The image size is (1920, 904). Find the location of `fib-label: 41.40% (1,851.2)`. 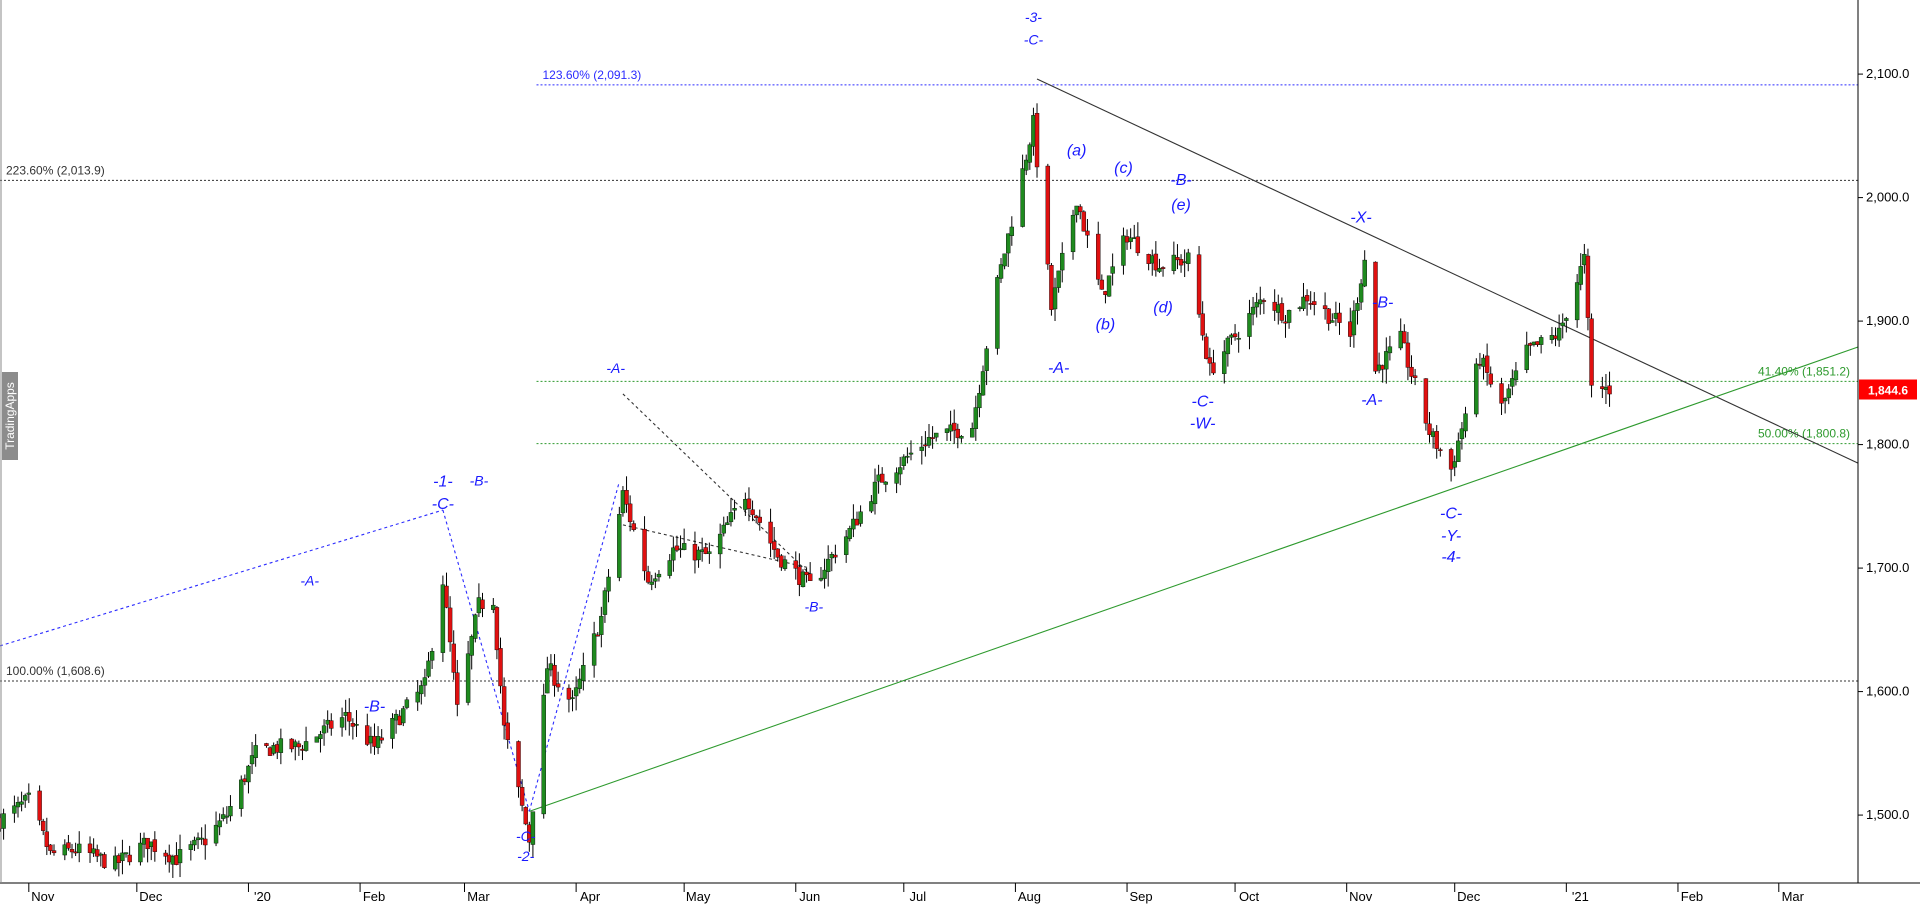

fib-label: 41.40% (1,851.2) is located at coordinates (1804, 371).